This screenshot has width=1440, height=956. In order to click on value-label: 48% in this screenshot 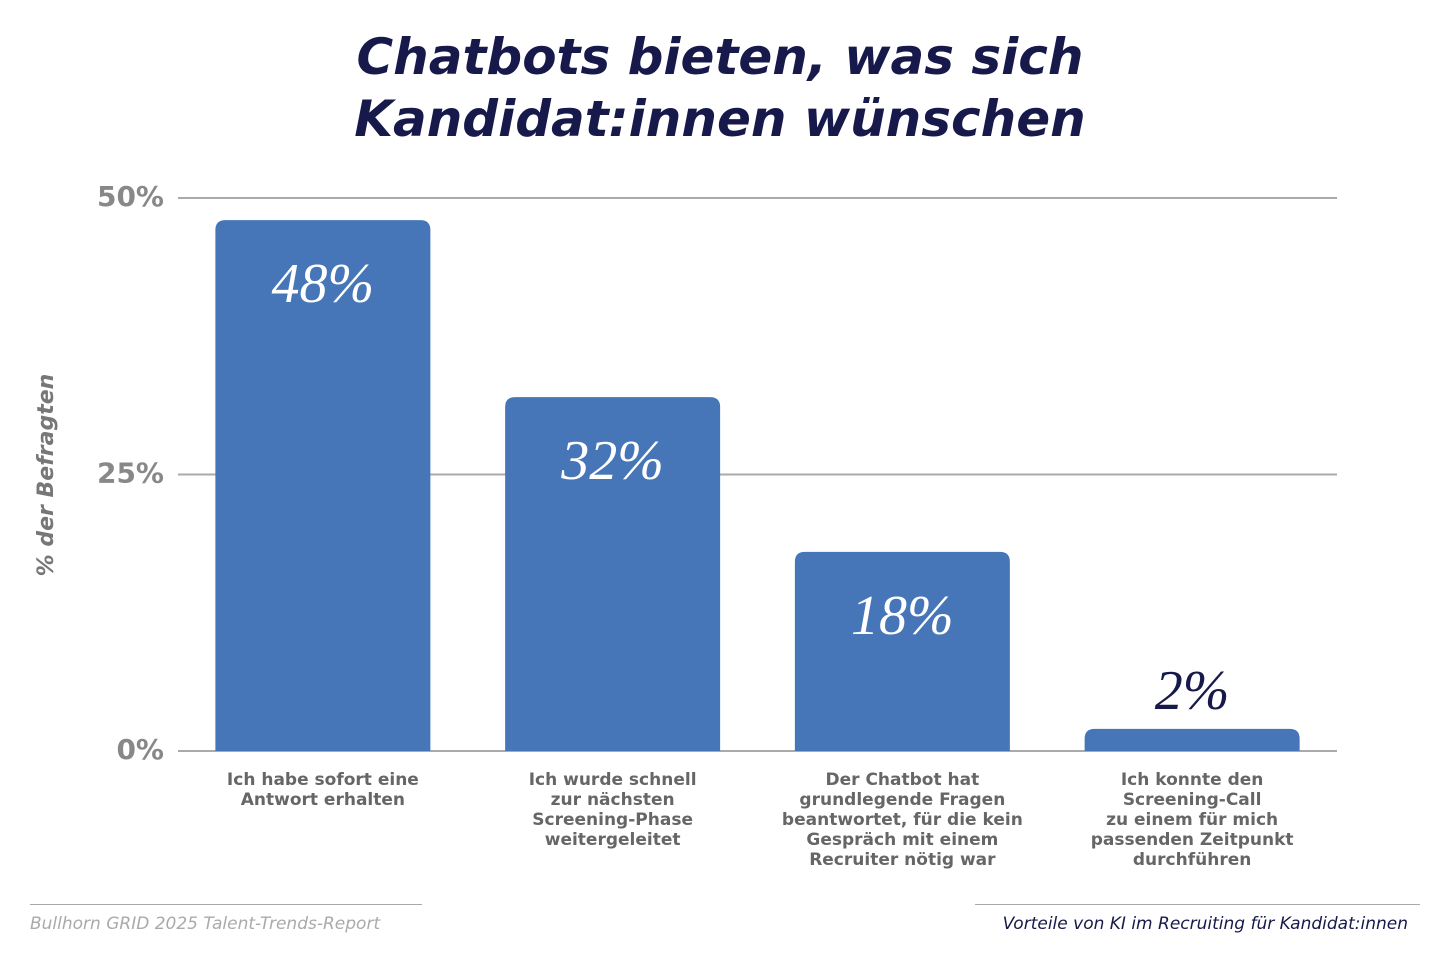, I will do `click(323, 284)`.